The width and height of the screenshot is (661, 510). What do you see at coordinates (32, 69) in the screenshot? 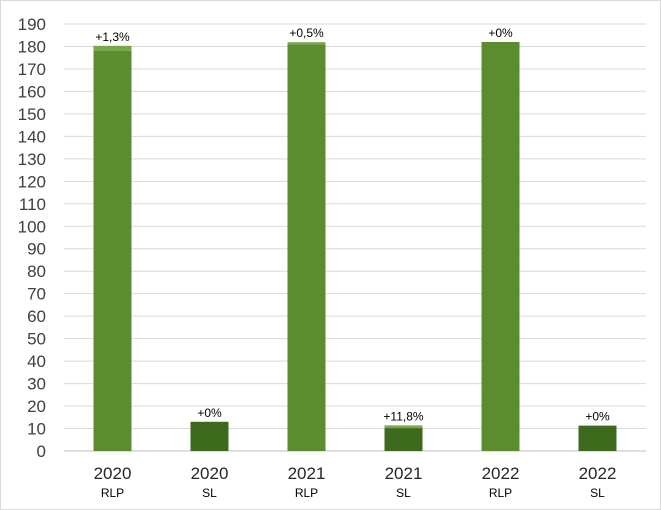
I see `y-tick-label: 170` at bounding box center [32, 69].